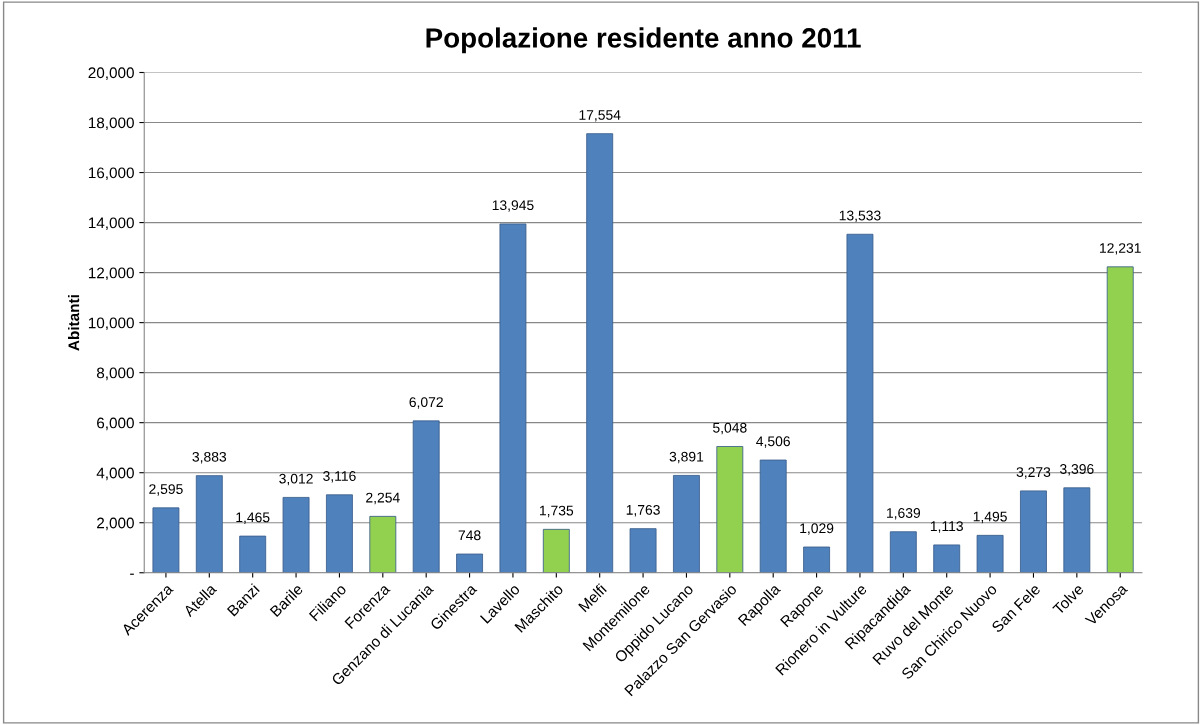 The width and height of the screenshot is (1202, 725). What do you see at coordinates (686, 457) in the screenshot?
I see `data-label: 3,891` at bounding box center [686, 457].